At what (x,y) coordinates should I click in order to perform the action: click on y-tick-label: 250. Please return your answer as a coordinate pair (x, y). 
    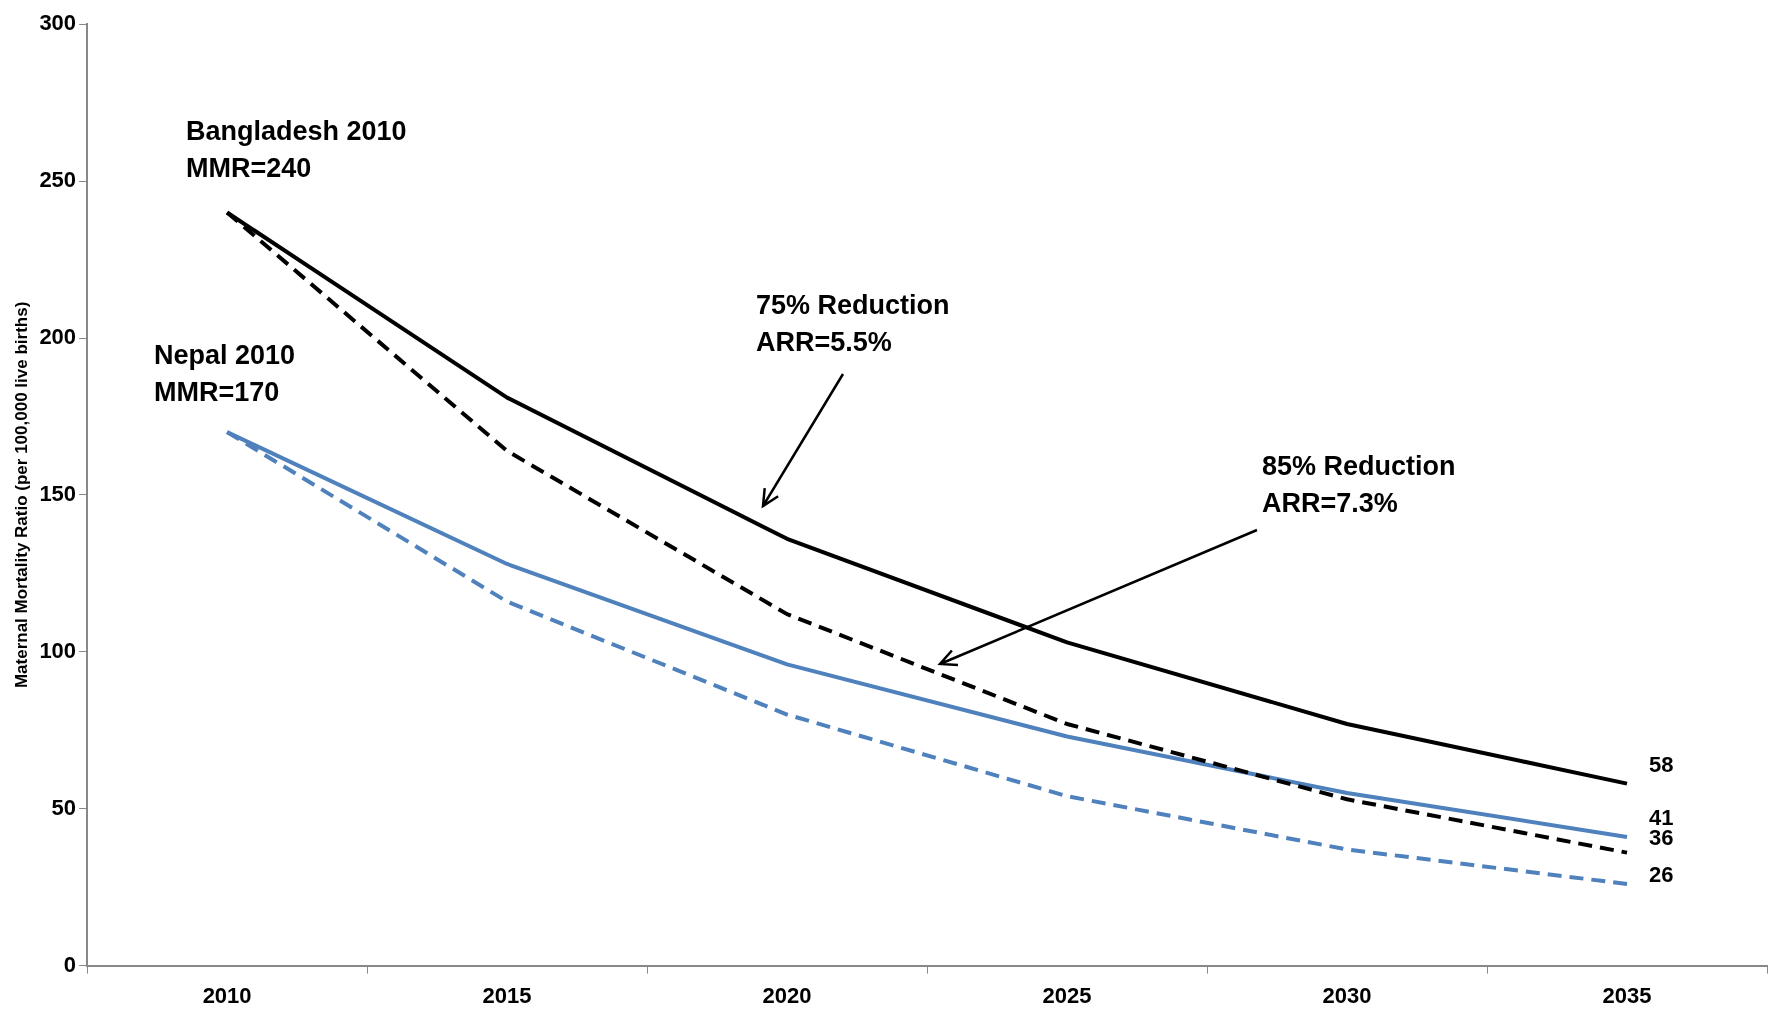
    Looking at the image, I should click on (58, 180).